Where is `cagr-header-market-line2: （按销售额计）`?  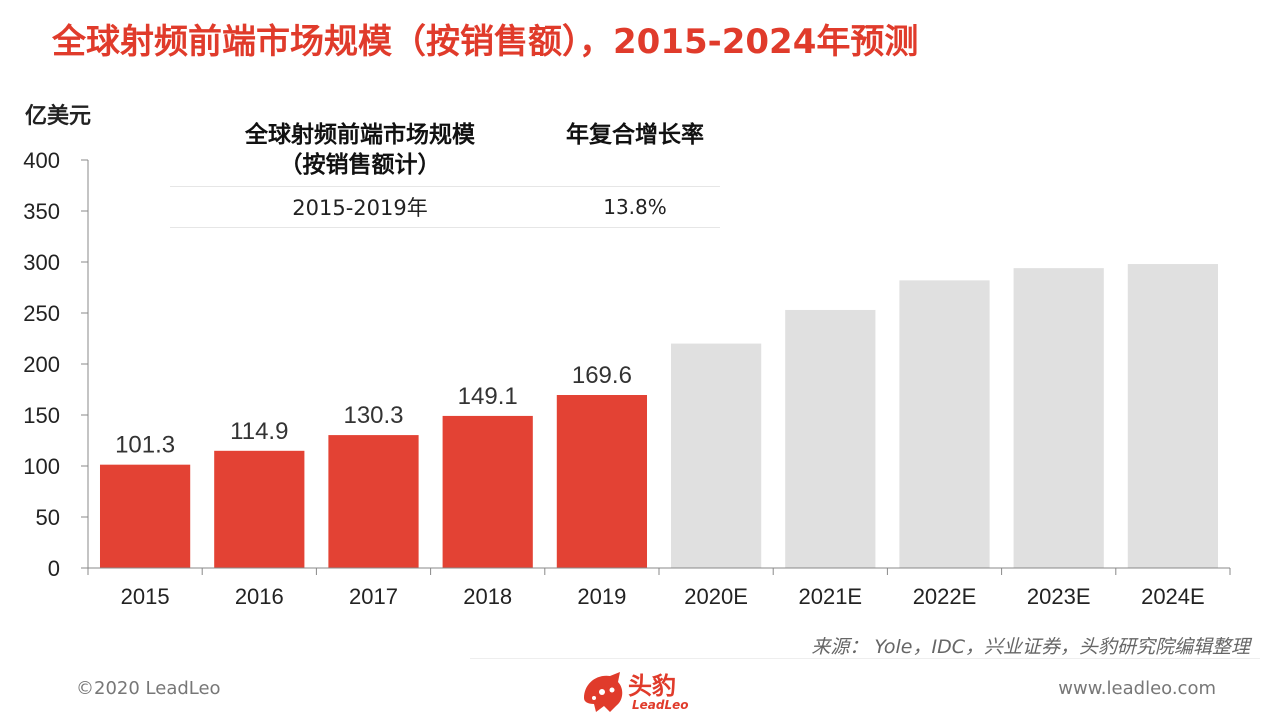
cagr-header-market-line2: （按销售额计） is located at coordinates (360, 165).